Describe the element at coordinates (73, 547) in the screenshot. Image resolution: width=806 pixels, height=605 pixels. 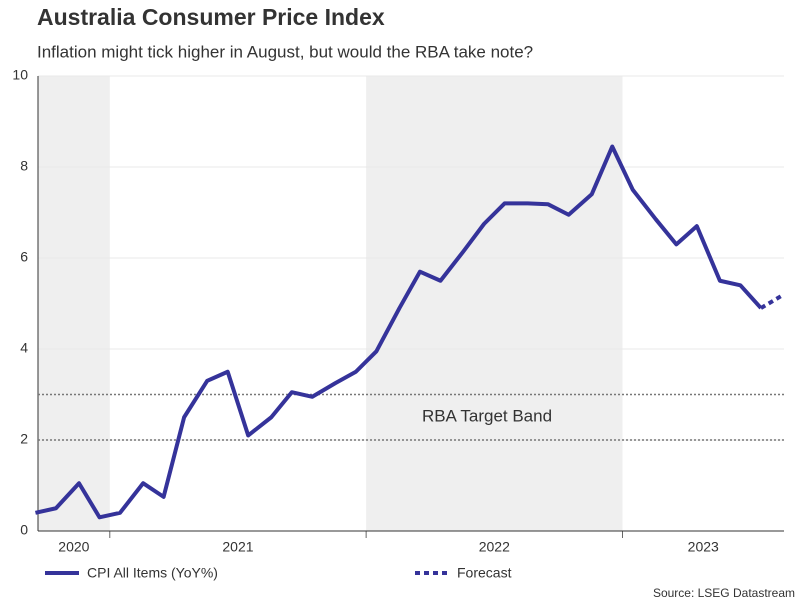
I see `x-tick-label: 2020` at that location.